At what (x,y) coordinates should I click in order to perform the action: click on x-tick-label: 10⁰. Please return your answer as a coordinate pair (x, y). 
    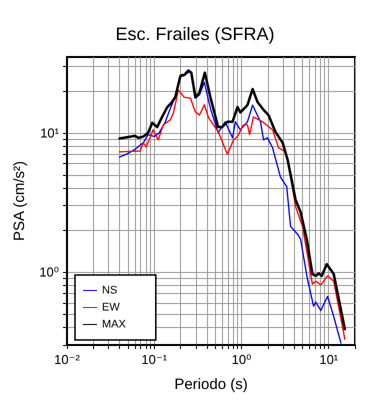
    Looking at the image, I should click on (242, 359).